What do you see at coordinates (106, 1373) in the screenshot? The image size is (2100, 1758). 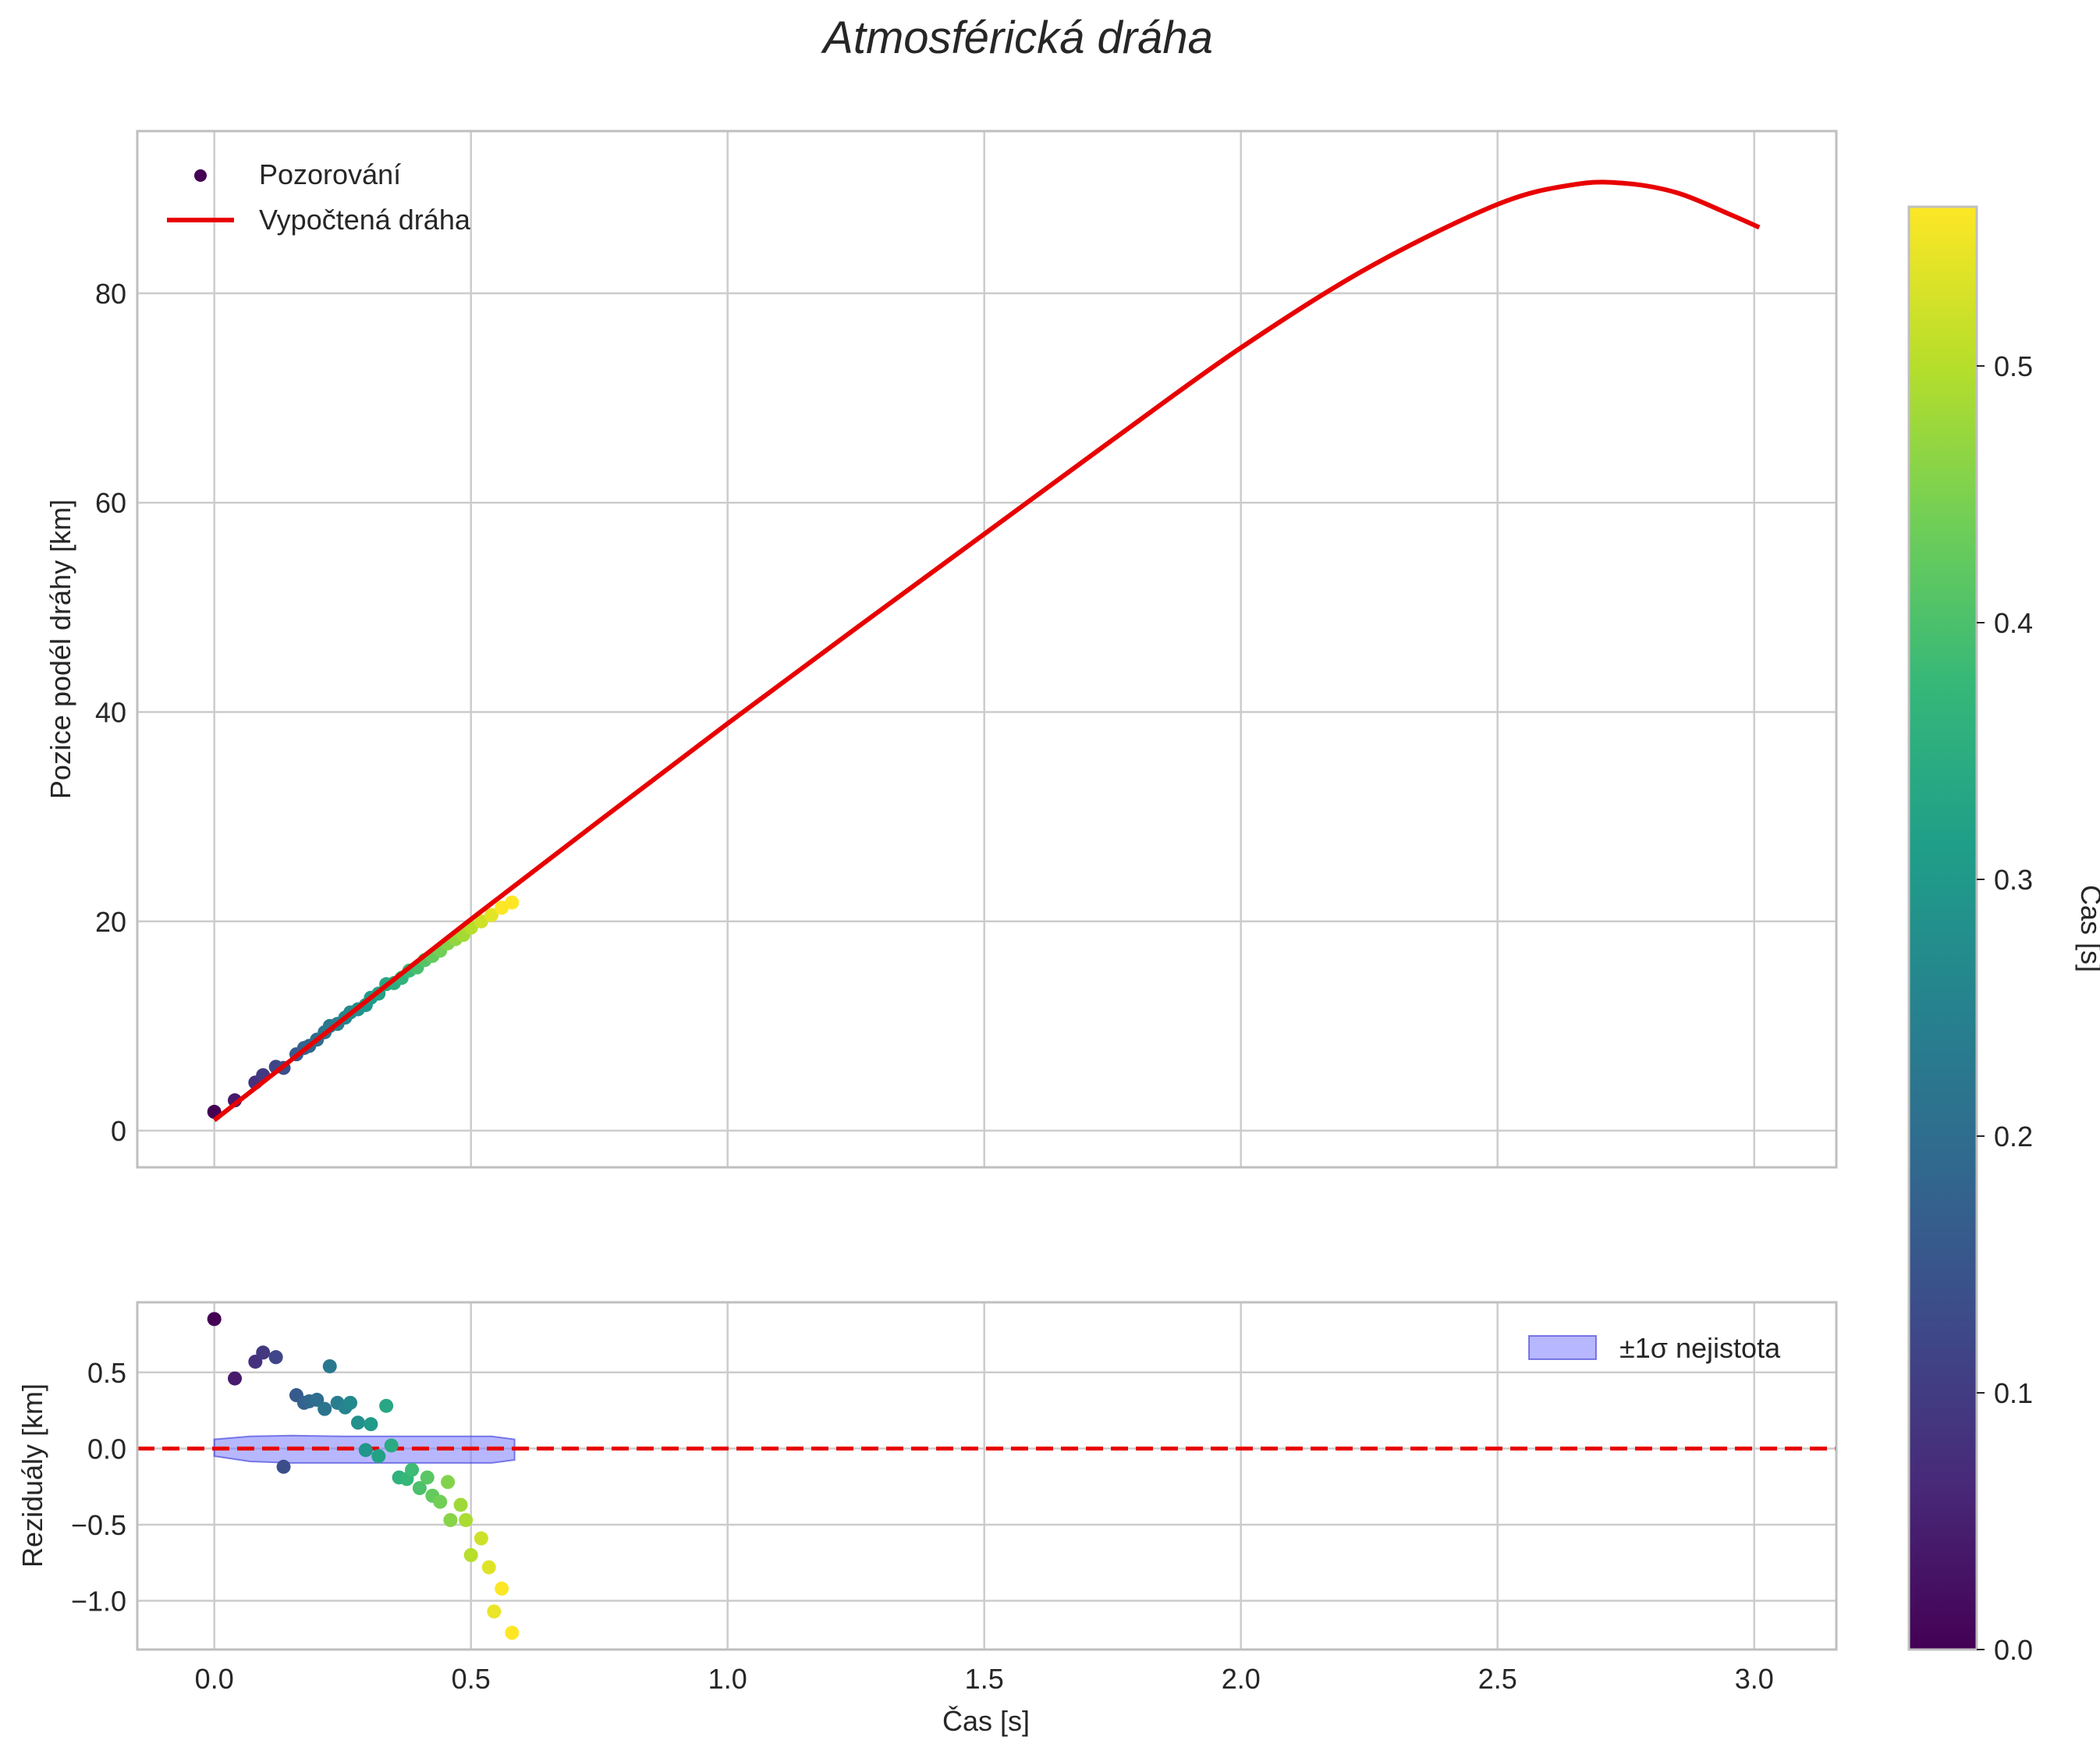 I see `bottom-y-tick-label: 0.5` at bounding box center [106, 1373].